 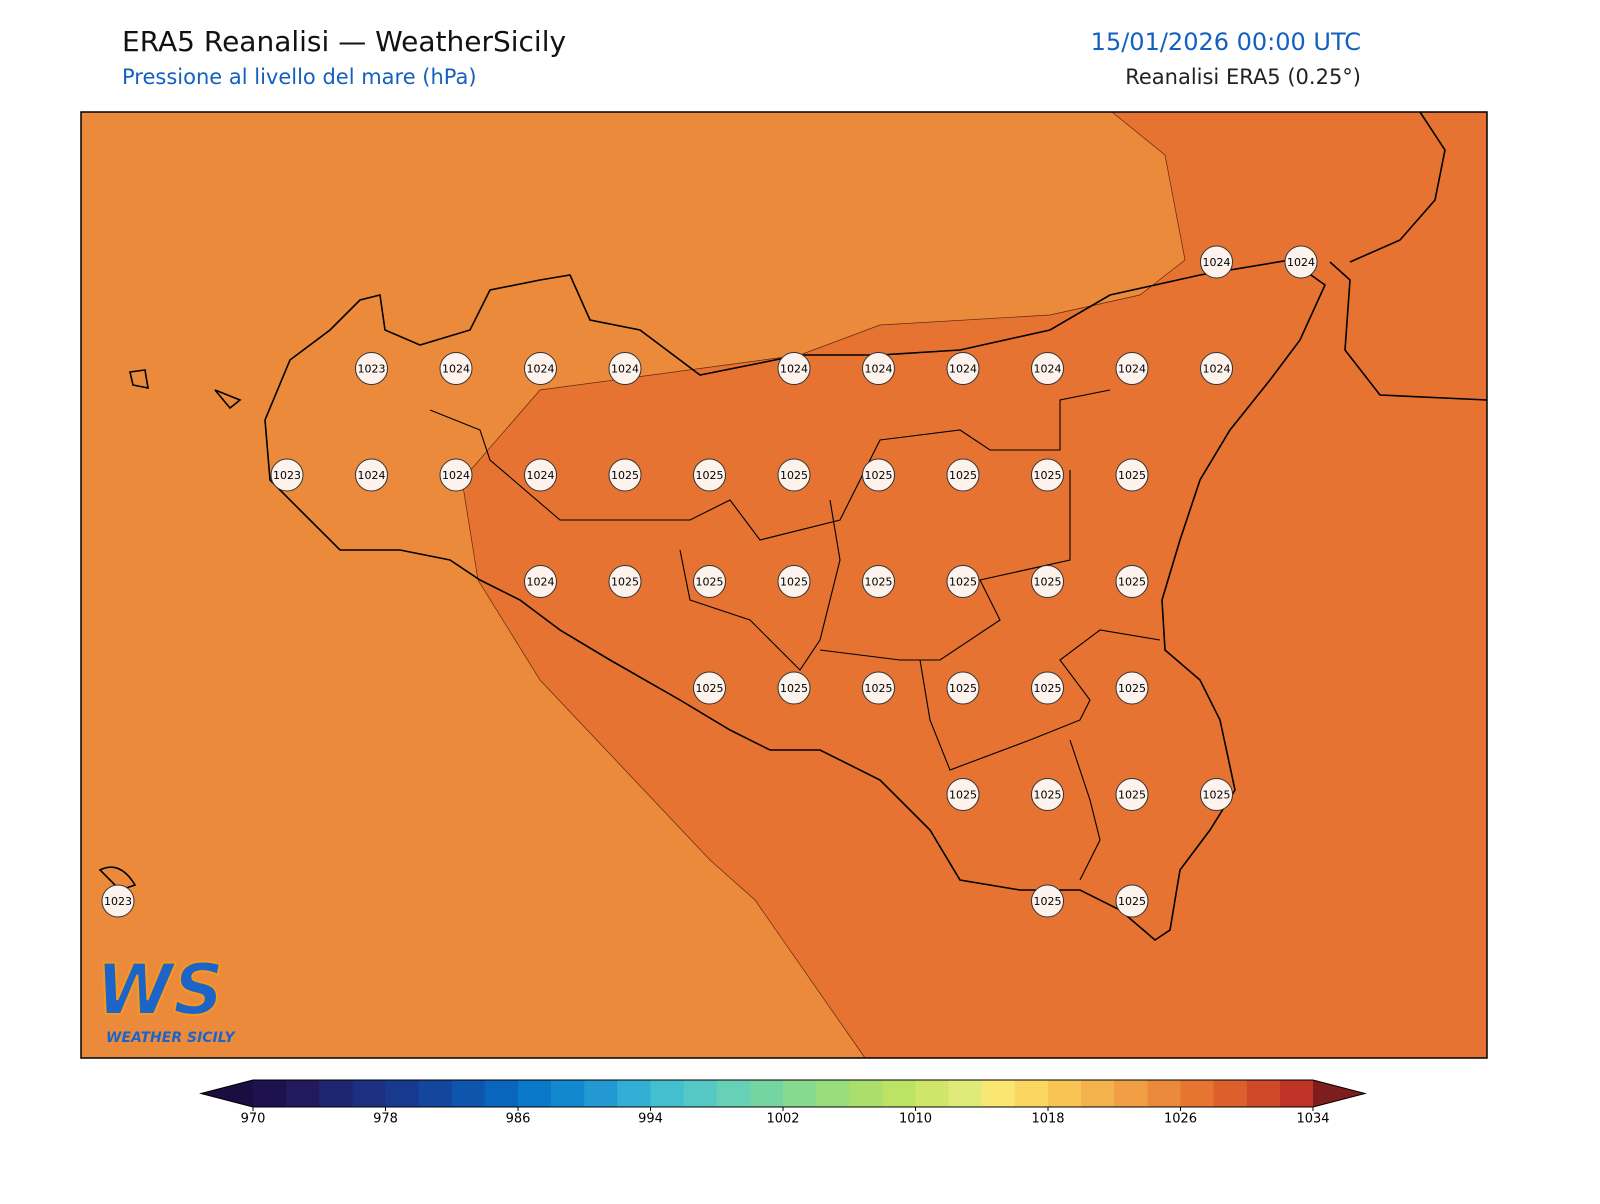 What do you see at coordinates (160, 990) in the screenshot?
I see `logo-mark: WS` at bounding box center [160, 990].